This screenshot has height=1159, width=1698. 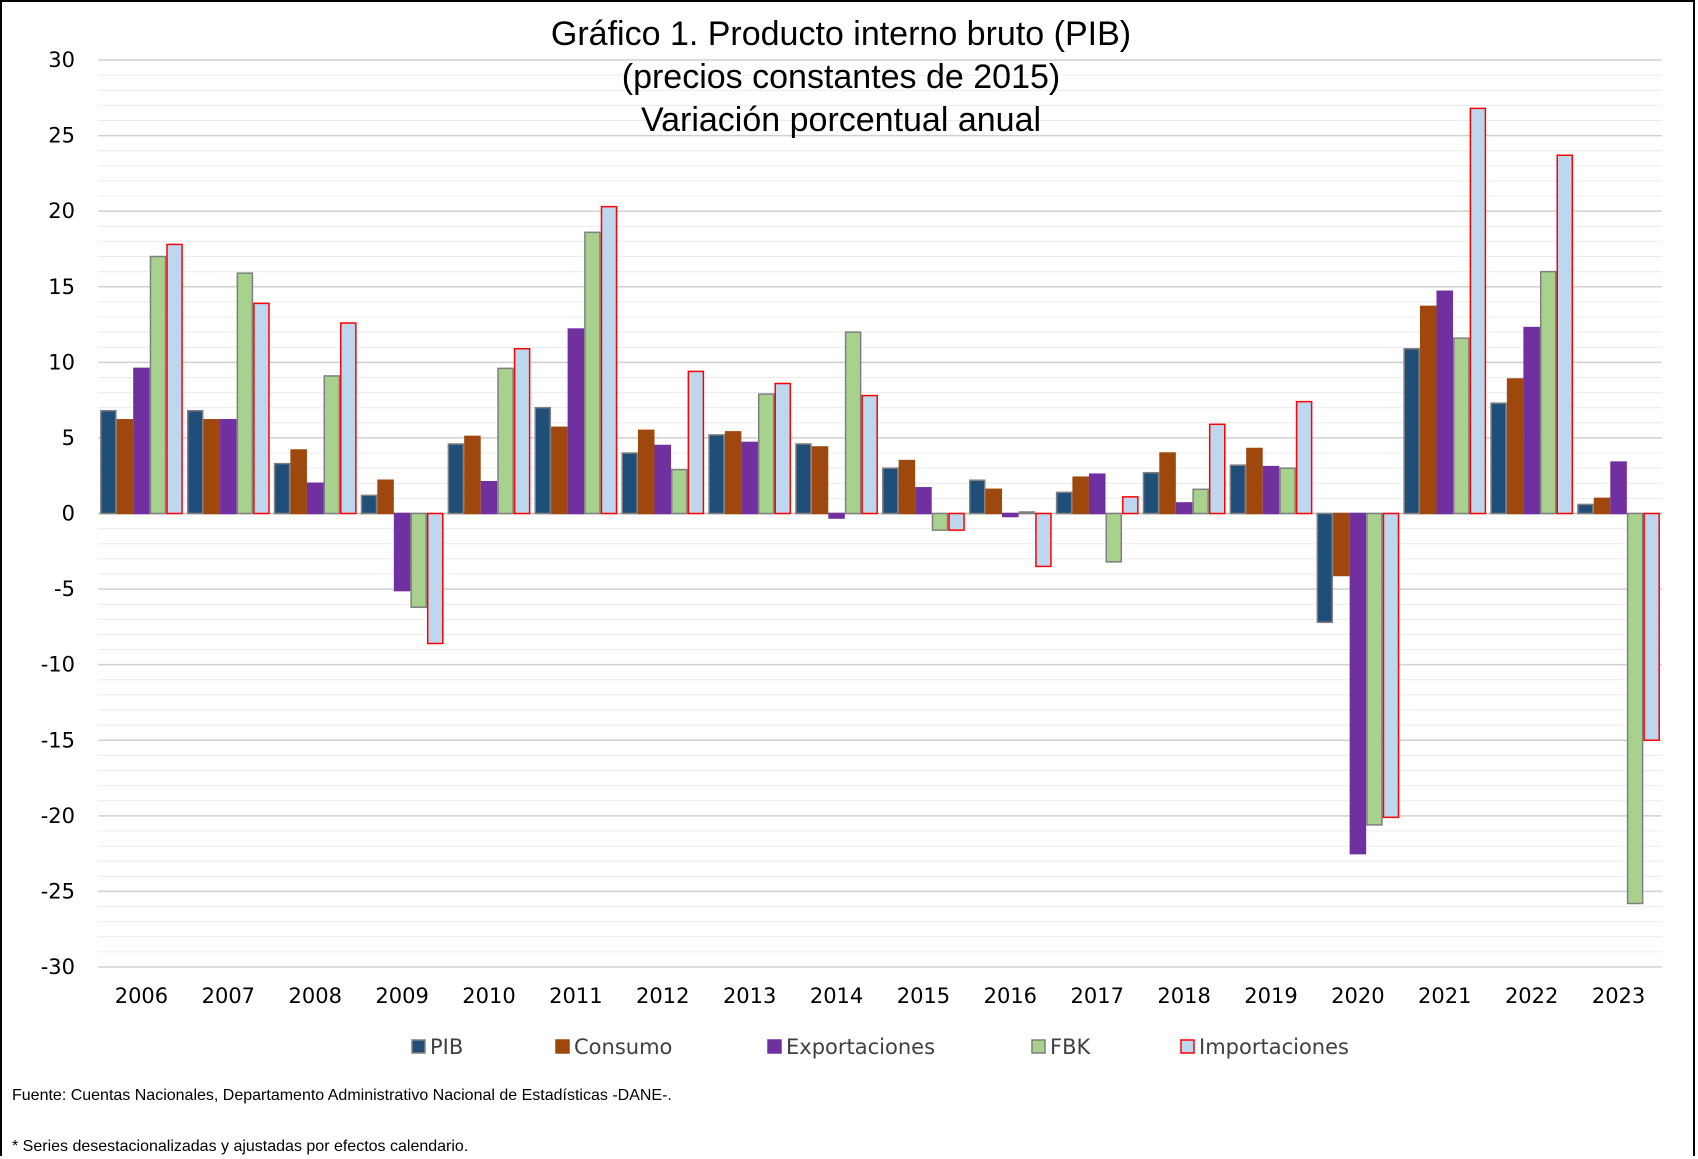 What do you see at coordinates (228, 467) in the screenshot?
I see `bar-exportaciones-2007` at bounding box center [228, 467].